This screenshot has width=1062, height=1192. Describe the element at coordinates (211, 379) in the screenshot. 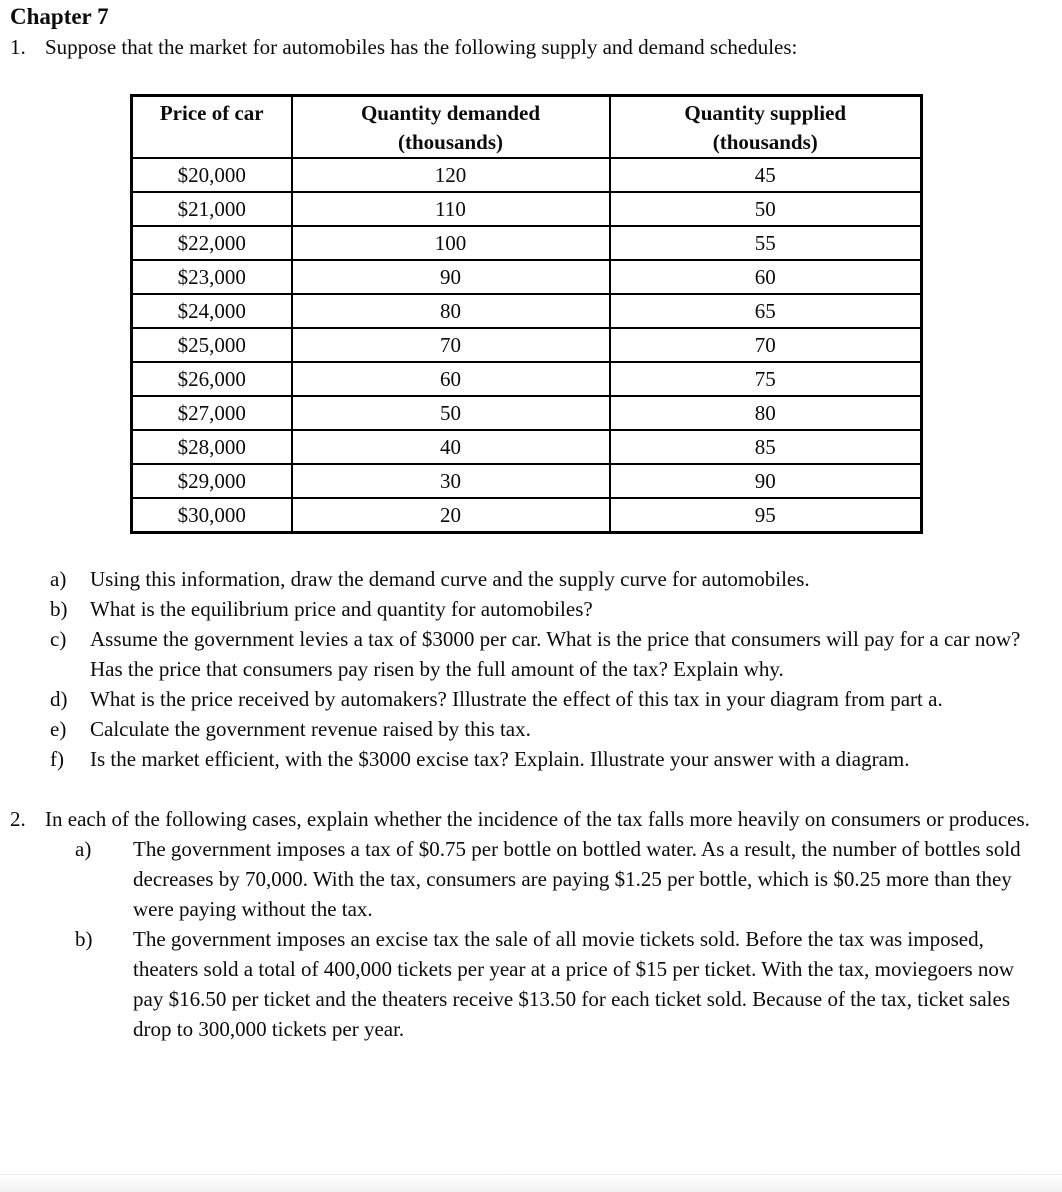

I see `table-cell-price: $26,000` at that location.